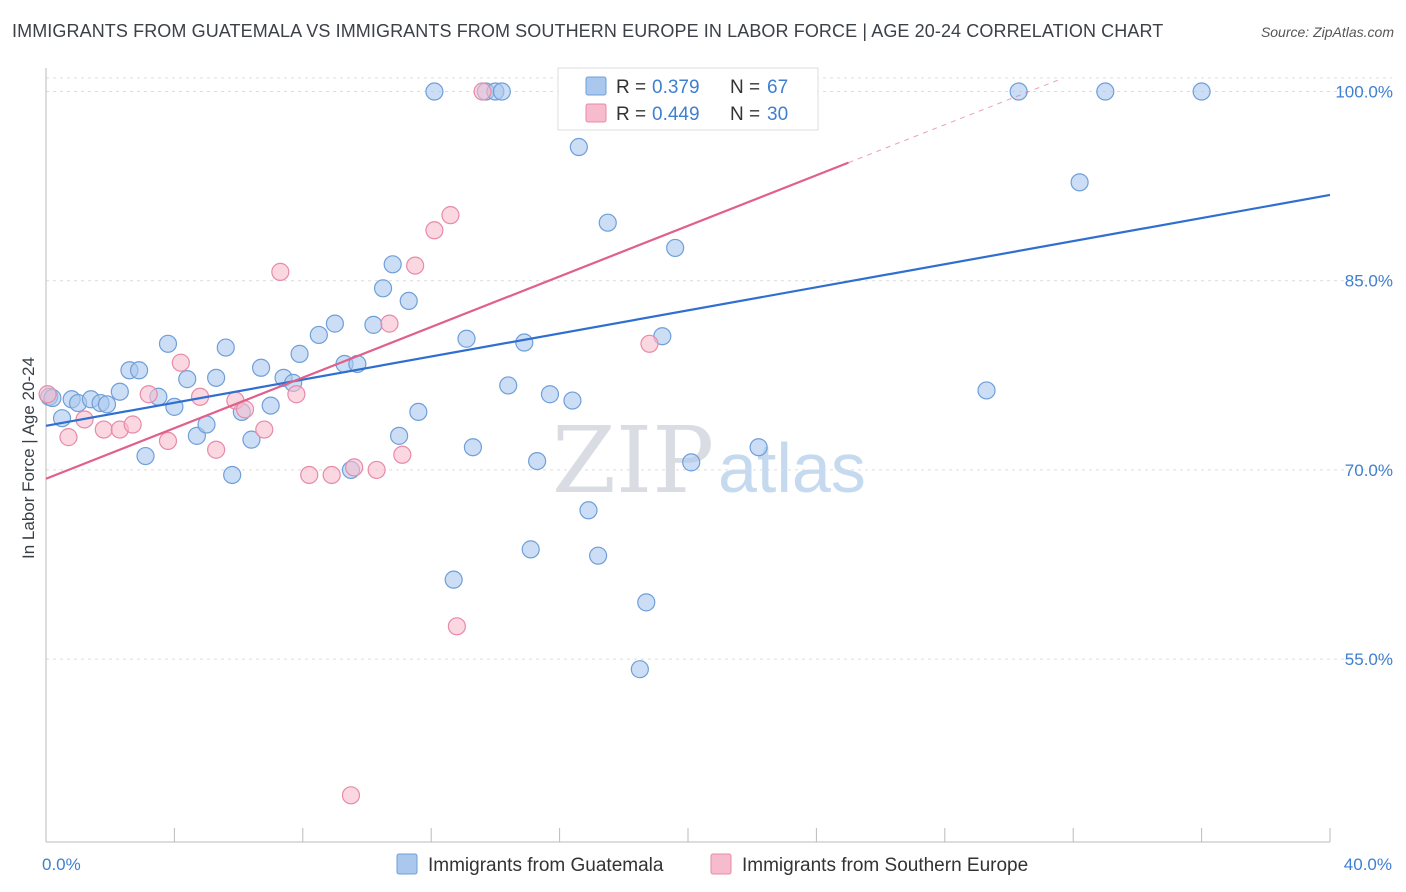 This screenshot has width=1406, height=892. Describe the element at coordinates (721, 864) in the screenshot. I see `bottom-legend-swatch-southern-europe` at that location.